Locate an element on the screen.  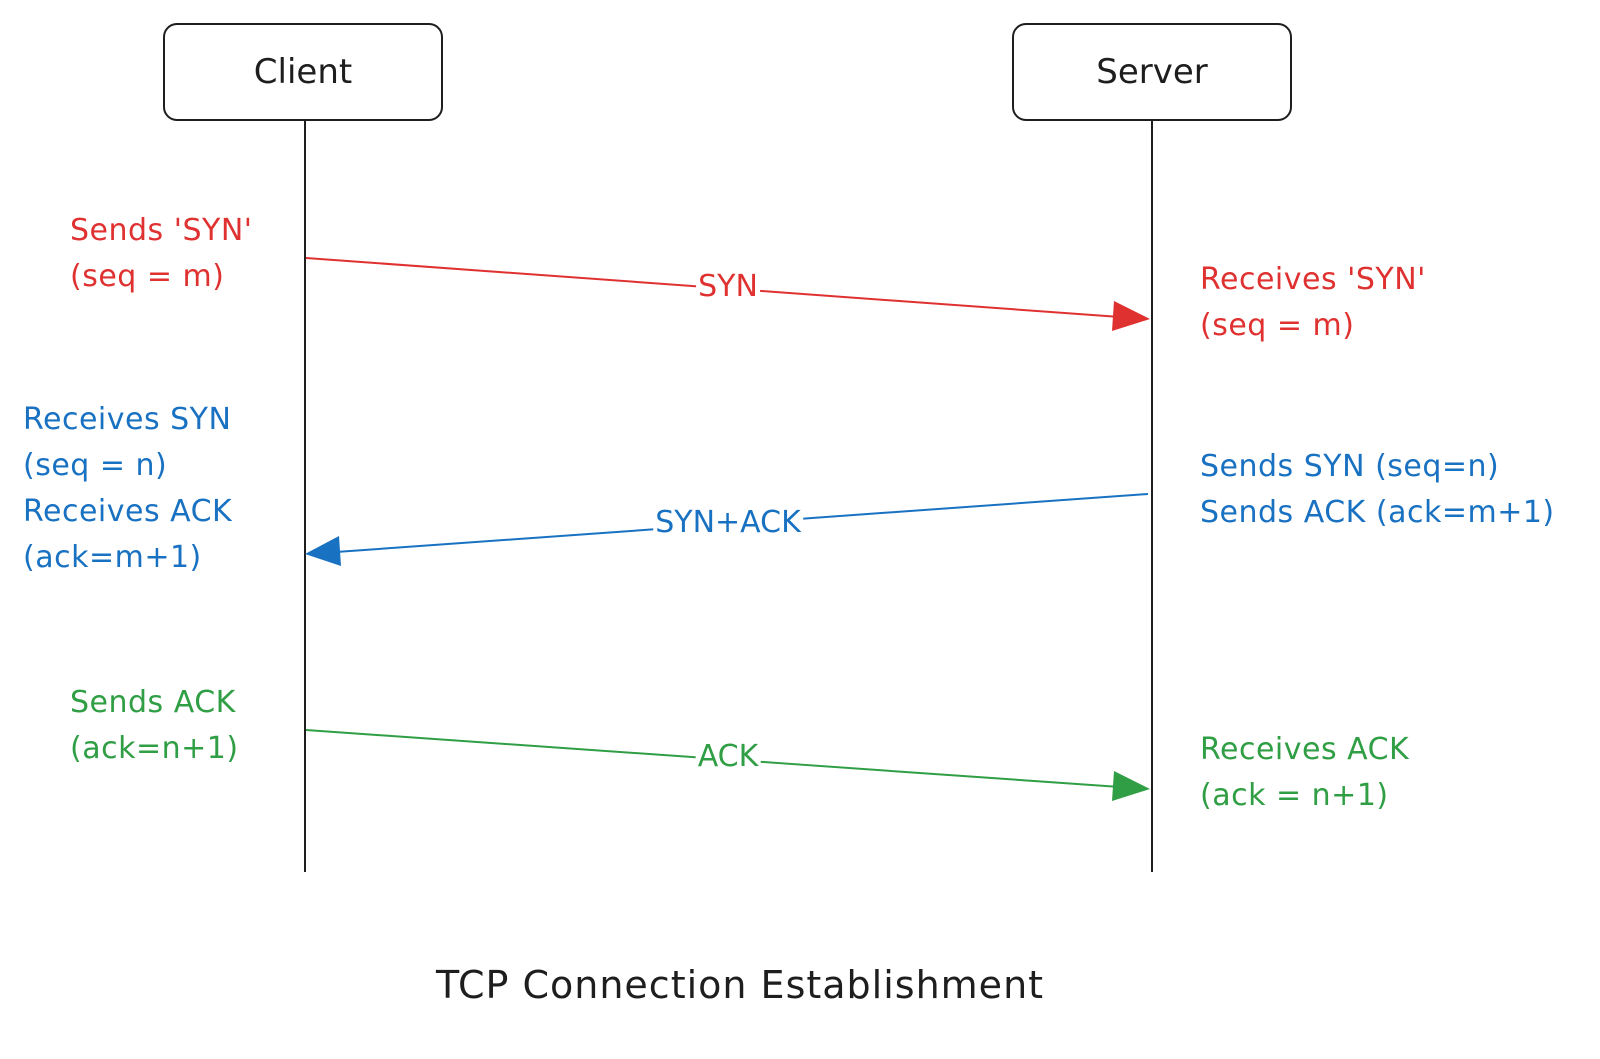
client-participant-box: Client is located at coordinates (303, 72).